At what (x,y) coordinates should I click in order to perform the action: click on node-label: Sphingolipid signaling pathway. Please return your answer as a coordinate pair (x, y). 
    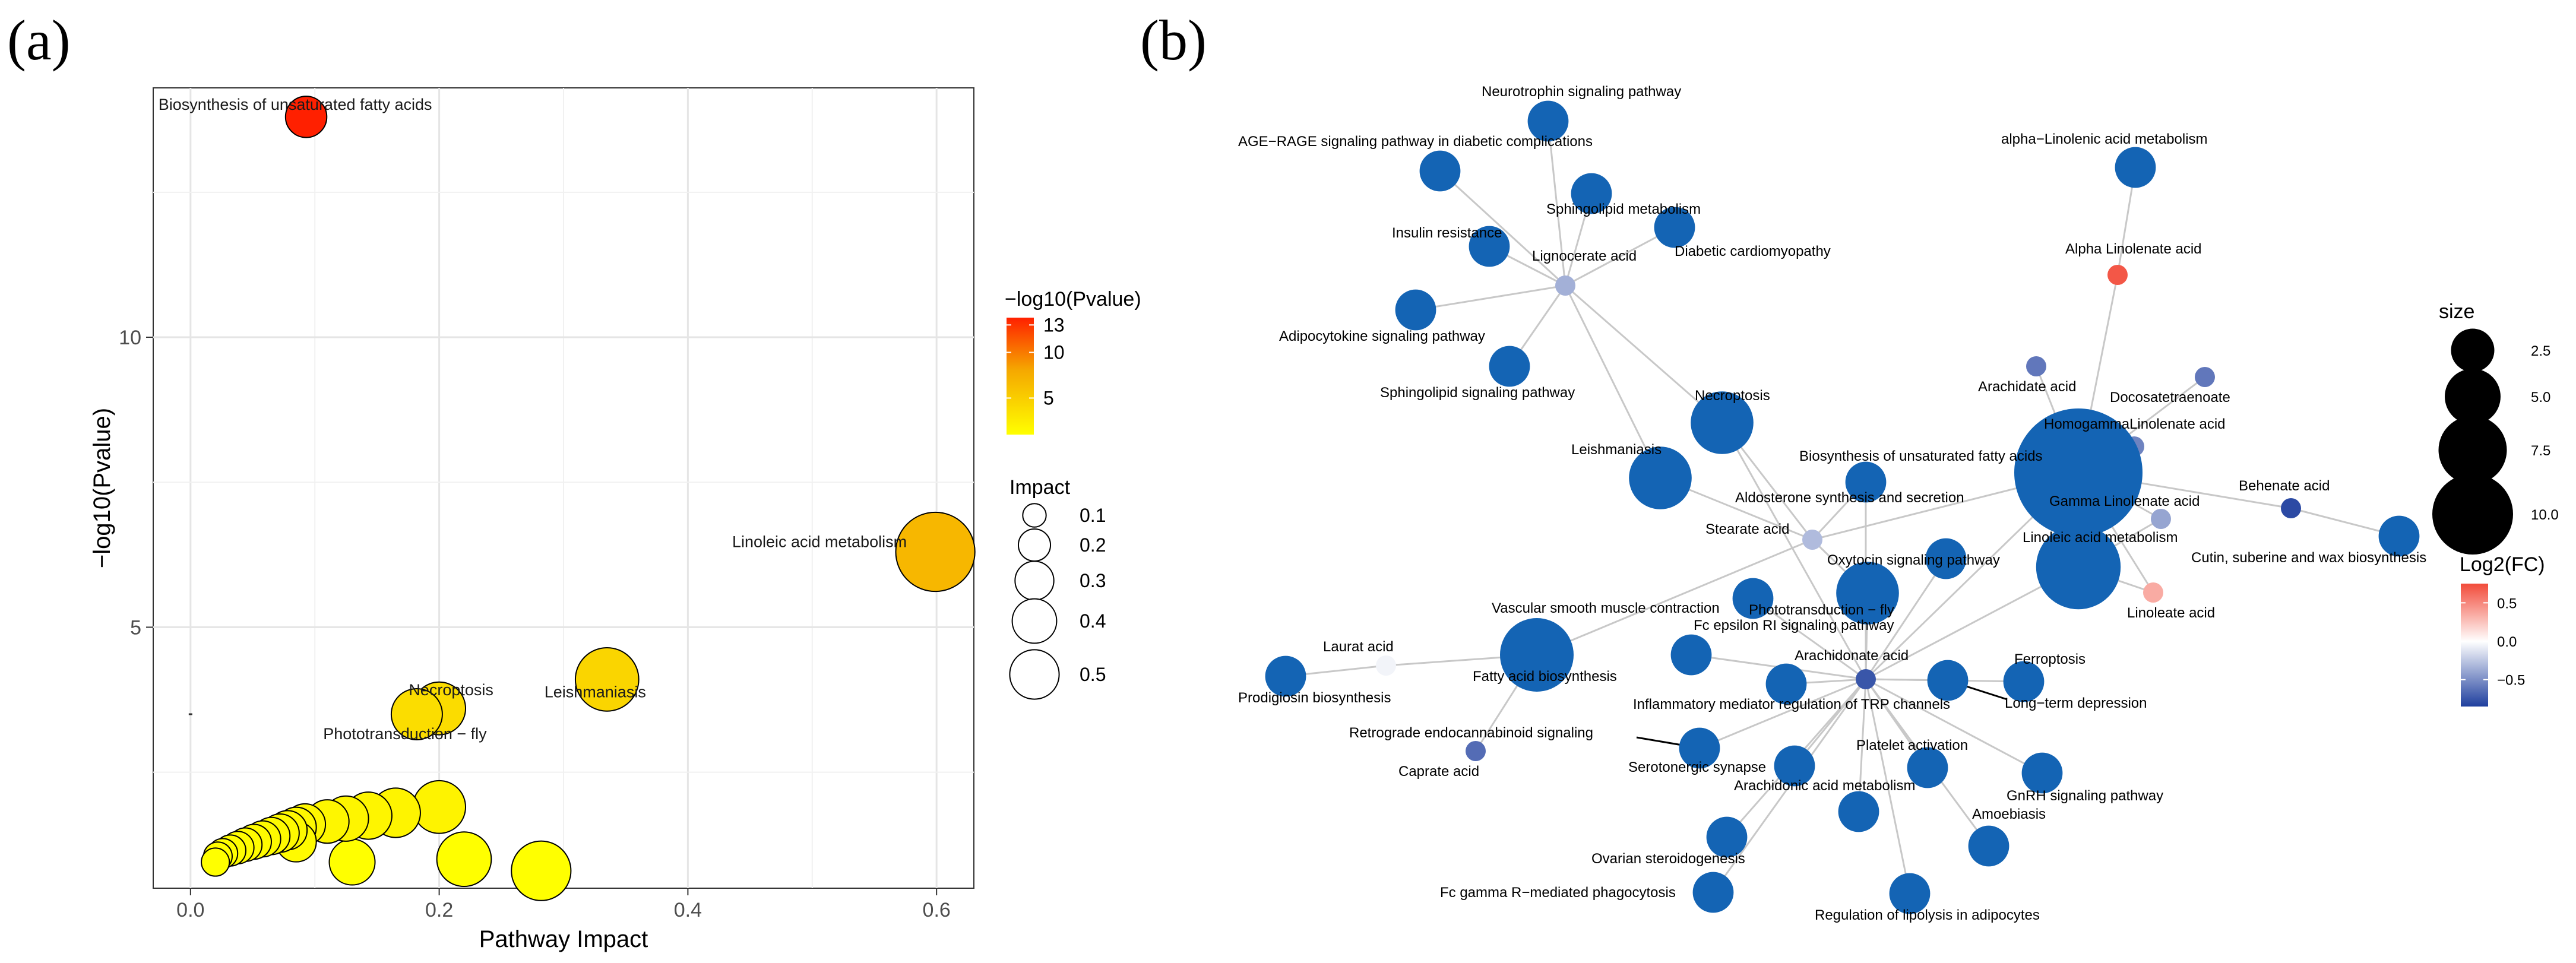
    Looking at the image, I should click on (1477, 393).